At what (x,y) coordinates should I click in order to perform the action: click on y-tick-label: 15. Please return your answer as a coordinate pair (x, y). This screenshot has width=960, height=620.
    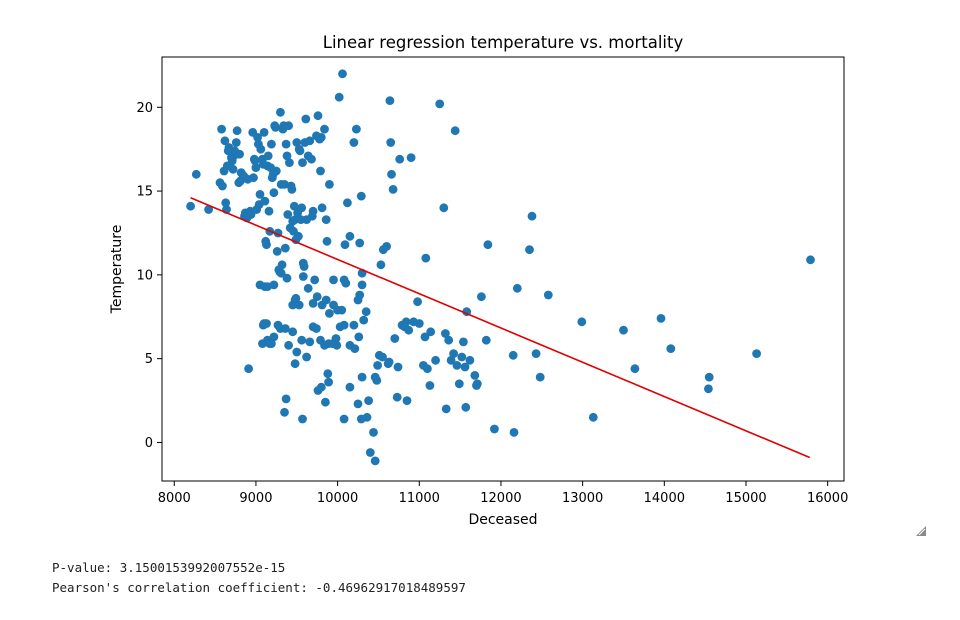
    Looking at the image, I should click on (144, 192).